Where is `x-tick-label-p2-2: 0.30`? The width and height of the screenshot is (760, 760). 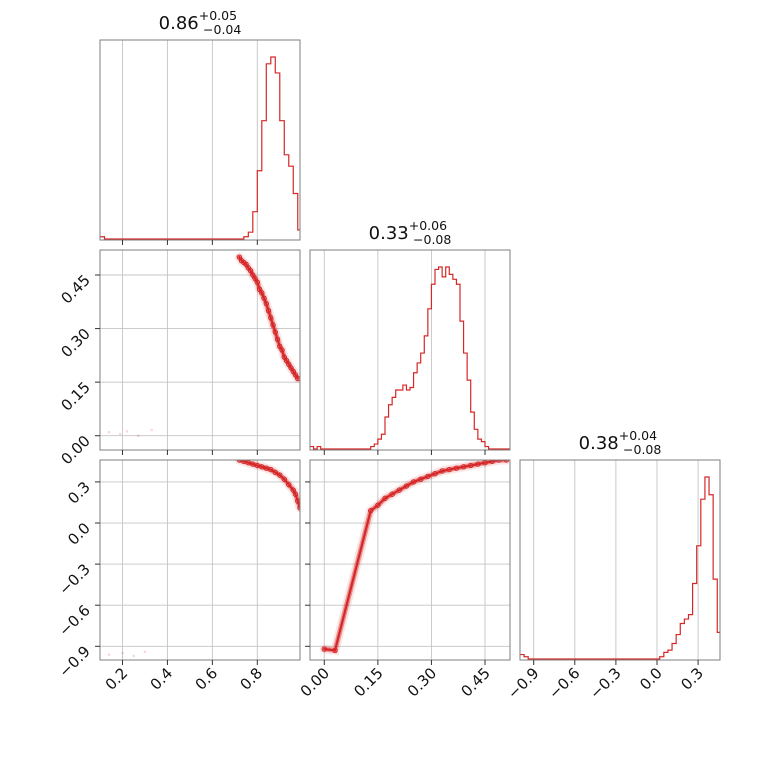 x-tick-label-p2-2: 0.30 is located at coordinates (422, 682).